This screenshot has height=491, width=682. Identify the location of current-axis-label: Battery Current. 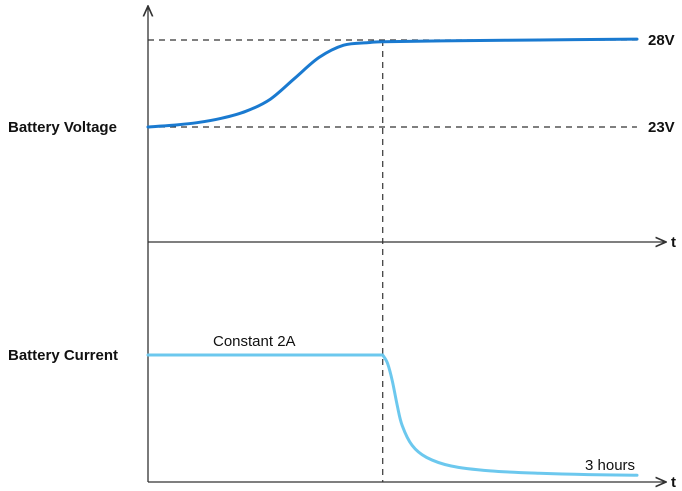
(63, 355).